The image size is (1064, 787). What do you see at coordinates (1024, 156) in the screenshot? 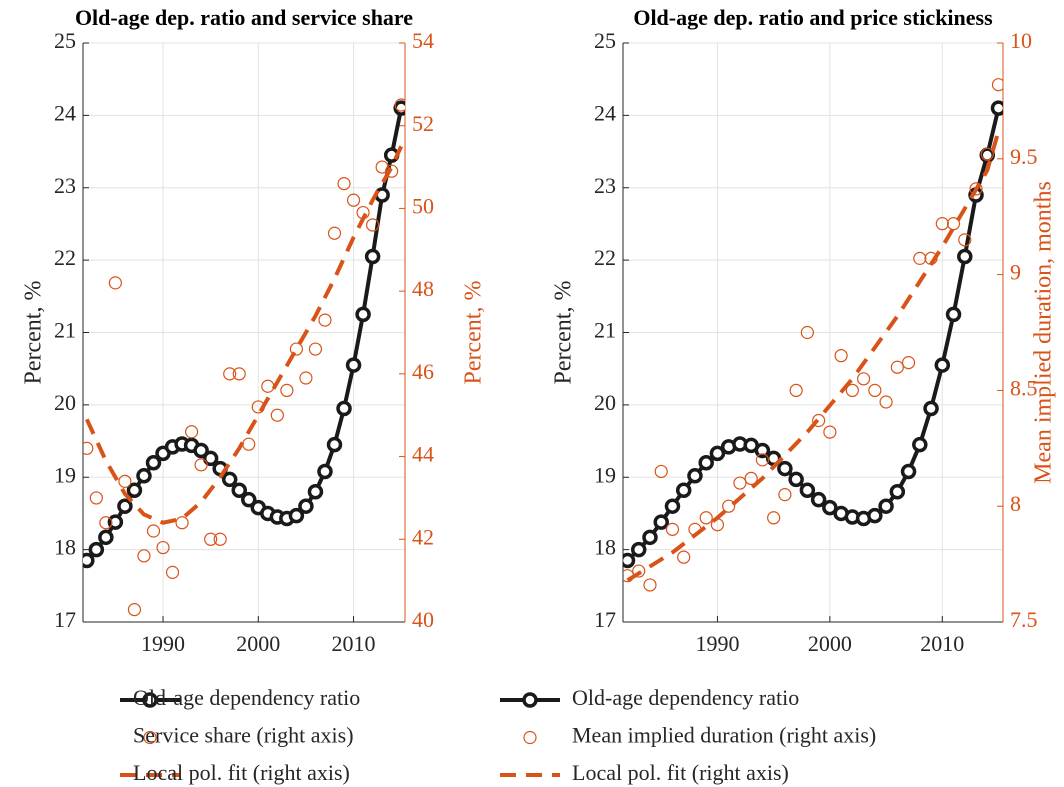
I see `y2-tick-label: 9.5` at bounding box center [1024, 156].